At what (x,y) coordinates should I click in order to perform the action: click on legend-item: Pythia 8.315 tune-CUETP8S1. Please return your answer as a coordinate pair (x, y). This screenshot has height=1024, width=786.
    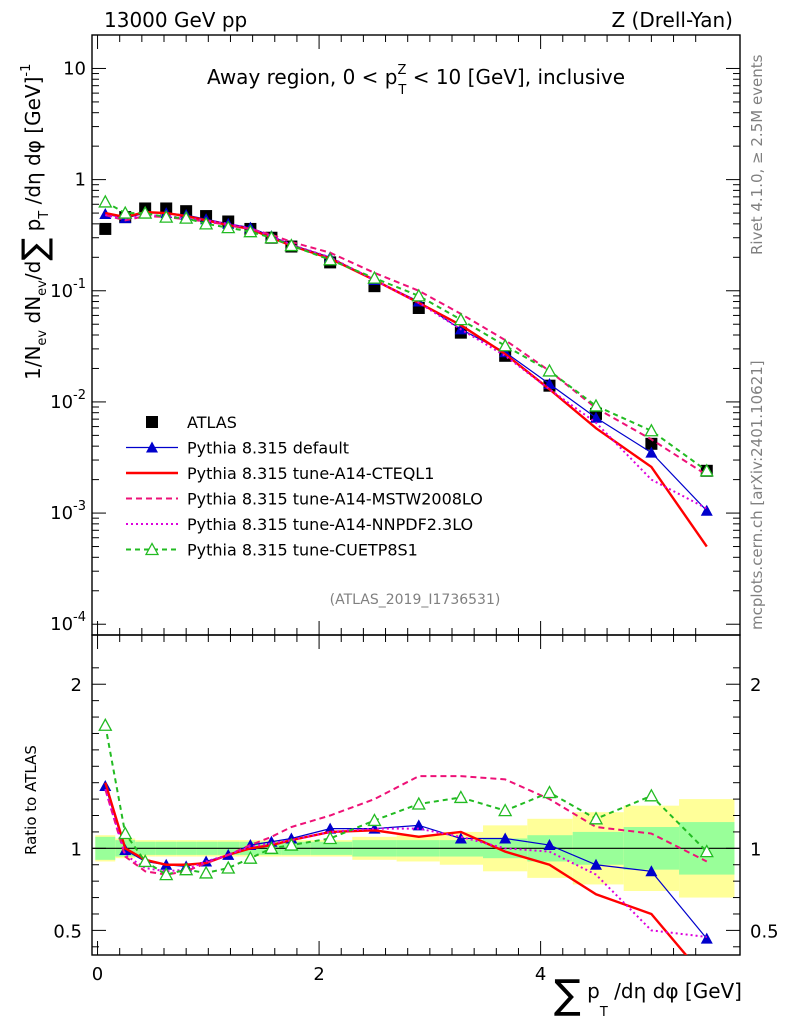
    Looking at the image, I should click on (272, 550).